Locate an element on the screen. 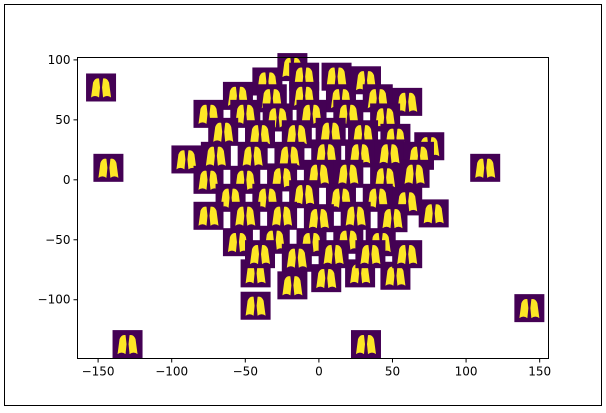 Image resolution: width=606 pixels, height=413 pixels. x-tick-label: 150 is located at coordinates (539, 372).